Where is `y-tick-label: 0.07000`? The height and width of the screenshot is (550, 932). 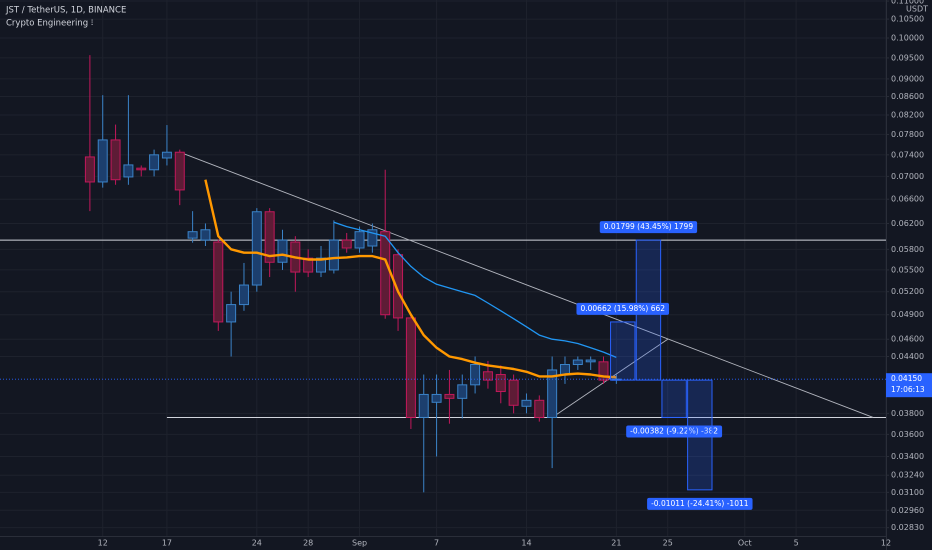
y-tick-label: 0.07000 is located at coordinates (907, 176).